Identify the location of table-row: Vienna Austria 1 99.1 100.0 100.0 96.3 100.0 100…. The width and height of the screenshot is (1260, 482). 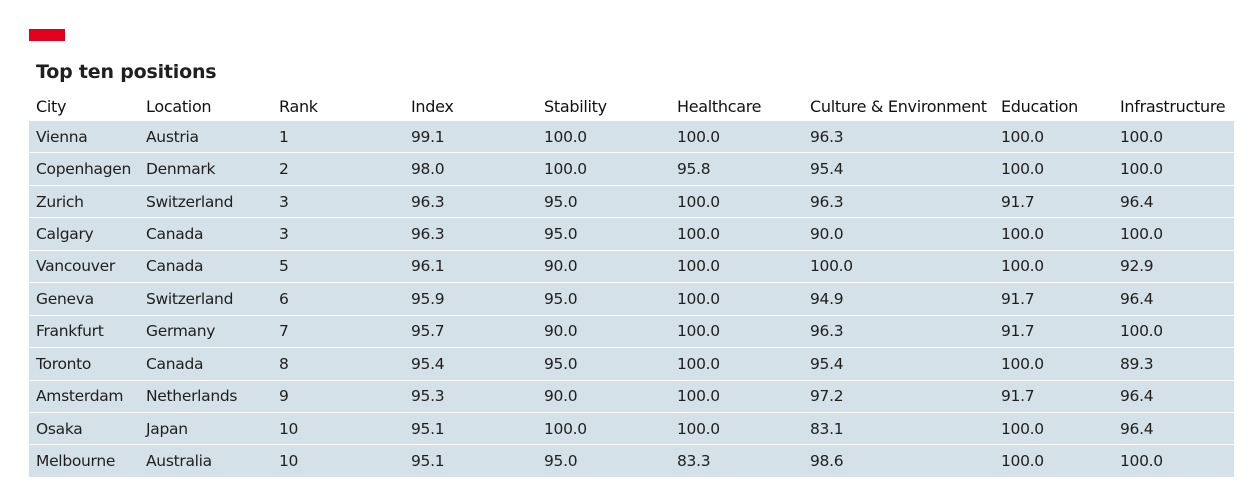
(631, 136).